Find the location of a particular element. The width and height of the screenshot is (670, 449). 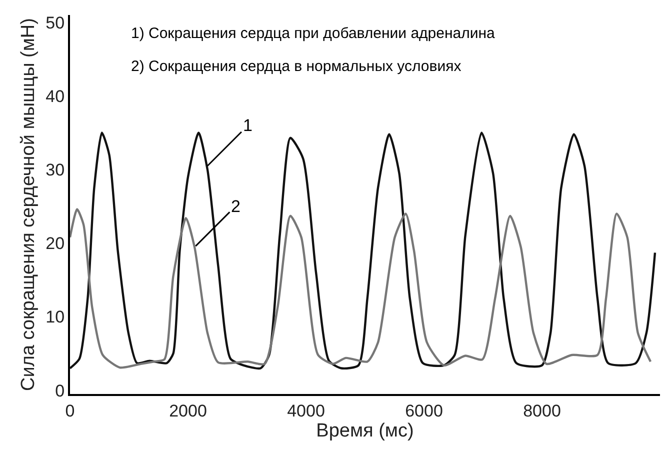

annotation: 2) Сокращения сердца в нормальных условиях is located at coordinates (296, 66).